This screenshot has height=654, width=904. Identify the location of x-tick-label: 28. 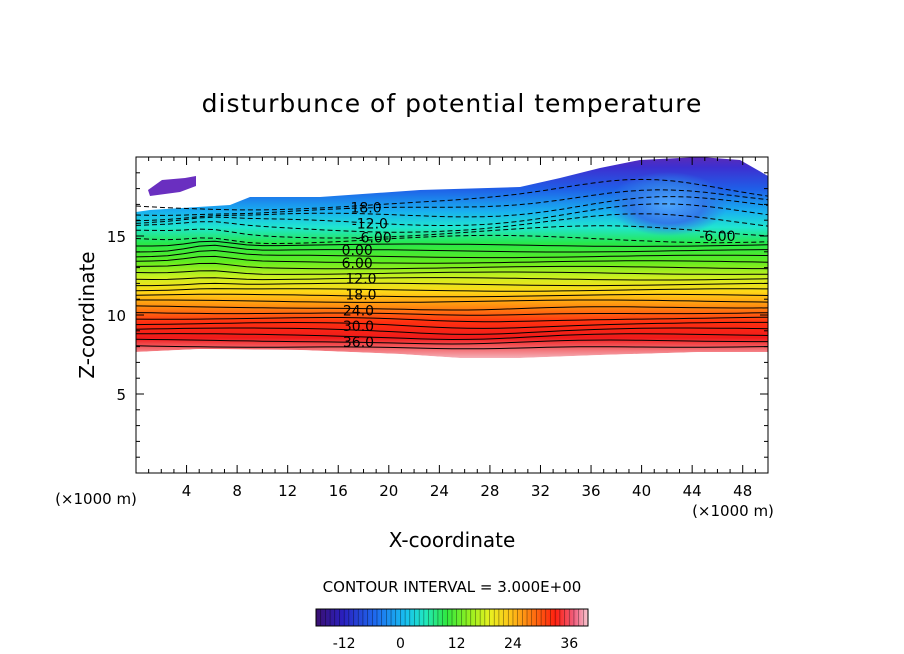
(489, 491).